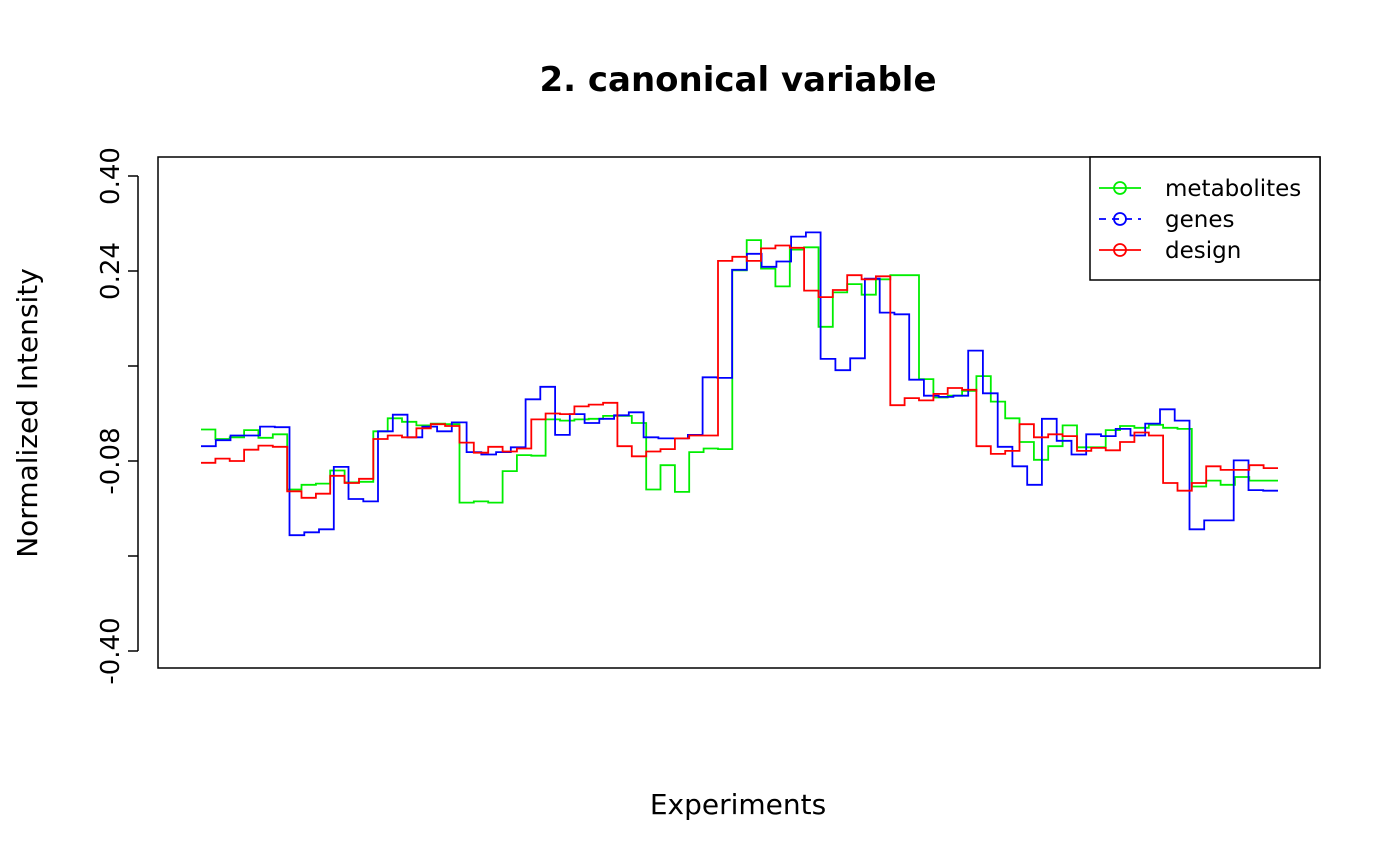 The width and height of the screenshot is (1400, 865). Describe the element at coordinates (1203, 251) in the screenshot. I see `legend-label-design: design` at that location.